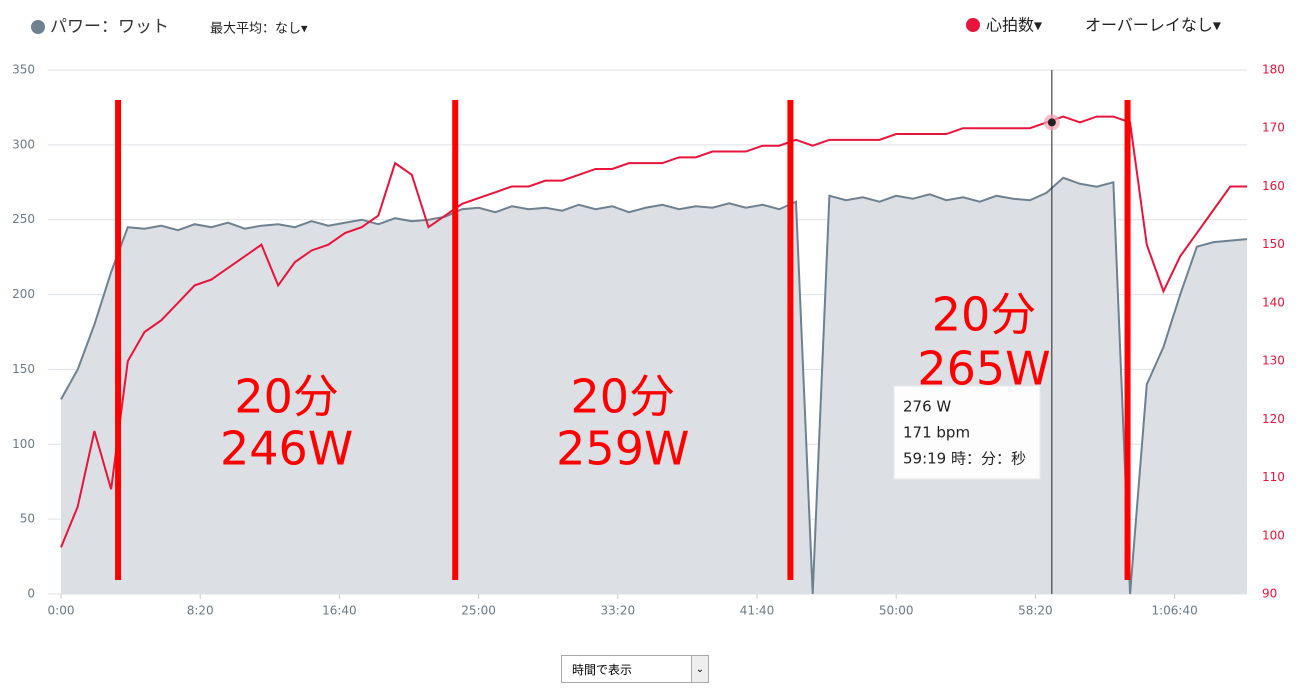 This screenshot has width=1299, height=700. What do you see at coordinates (936, 433) in the screenshot?
I see `tooltip-text: 171 bpm` at bounding box center [936, 433].